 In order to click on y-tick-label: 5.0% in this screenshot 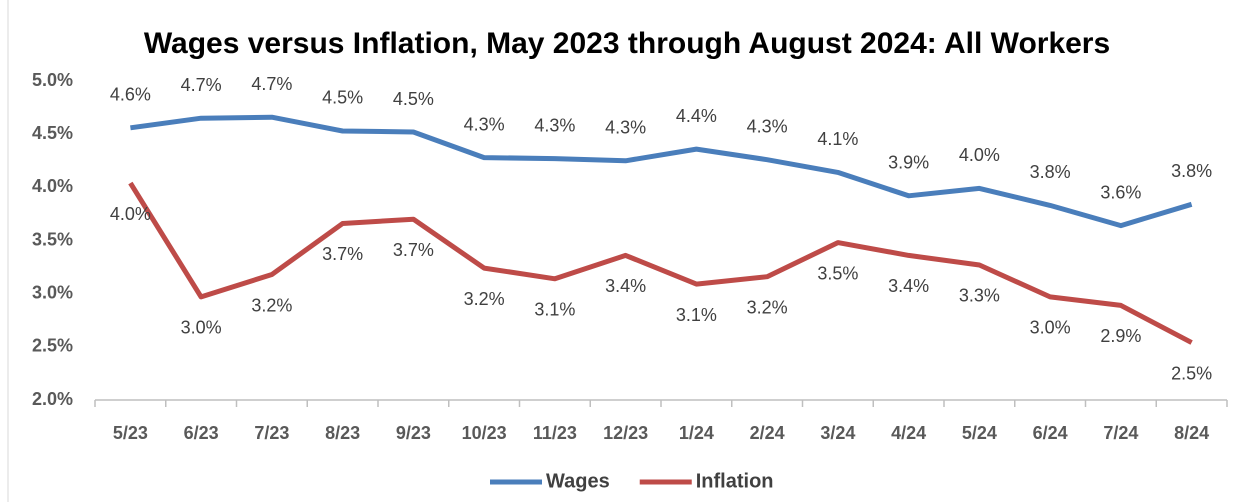, I will do `click(52, 80)`.